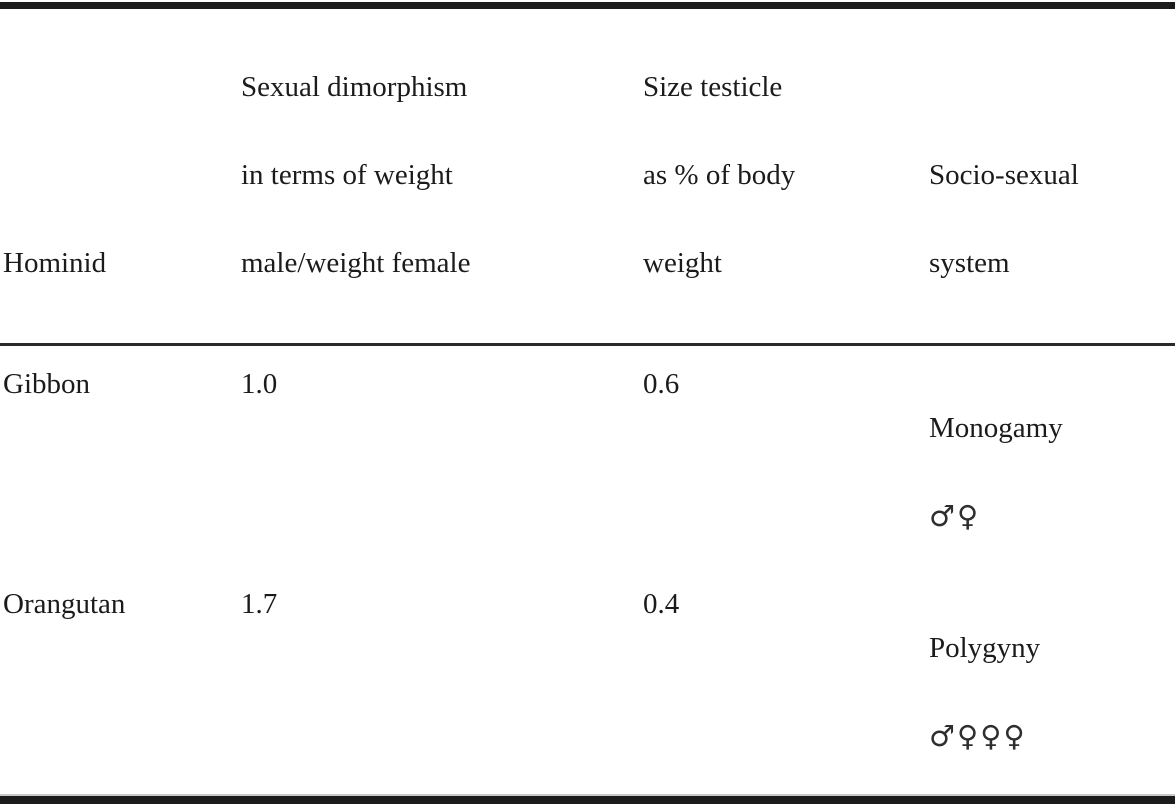 The height and width of the screenshot is (806, 1175). I want to click on dimorphism-value: 1.0, so click(259, 384).